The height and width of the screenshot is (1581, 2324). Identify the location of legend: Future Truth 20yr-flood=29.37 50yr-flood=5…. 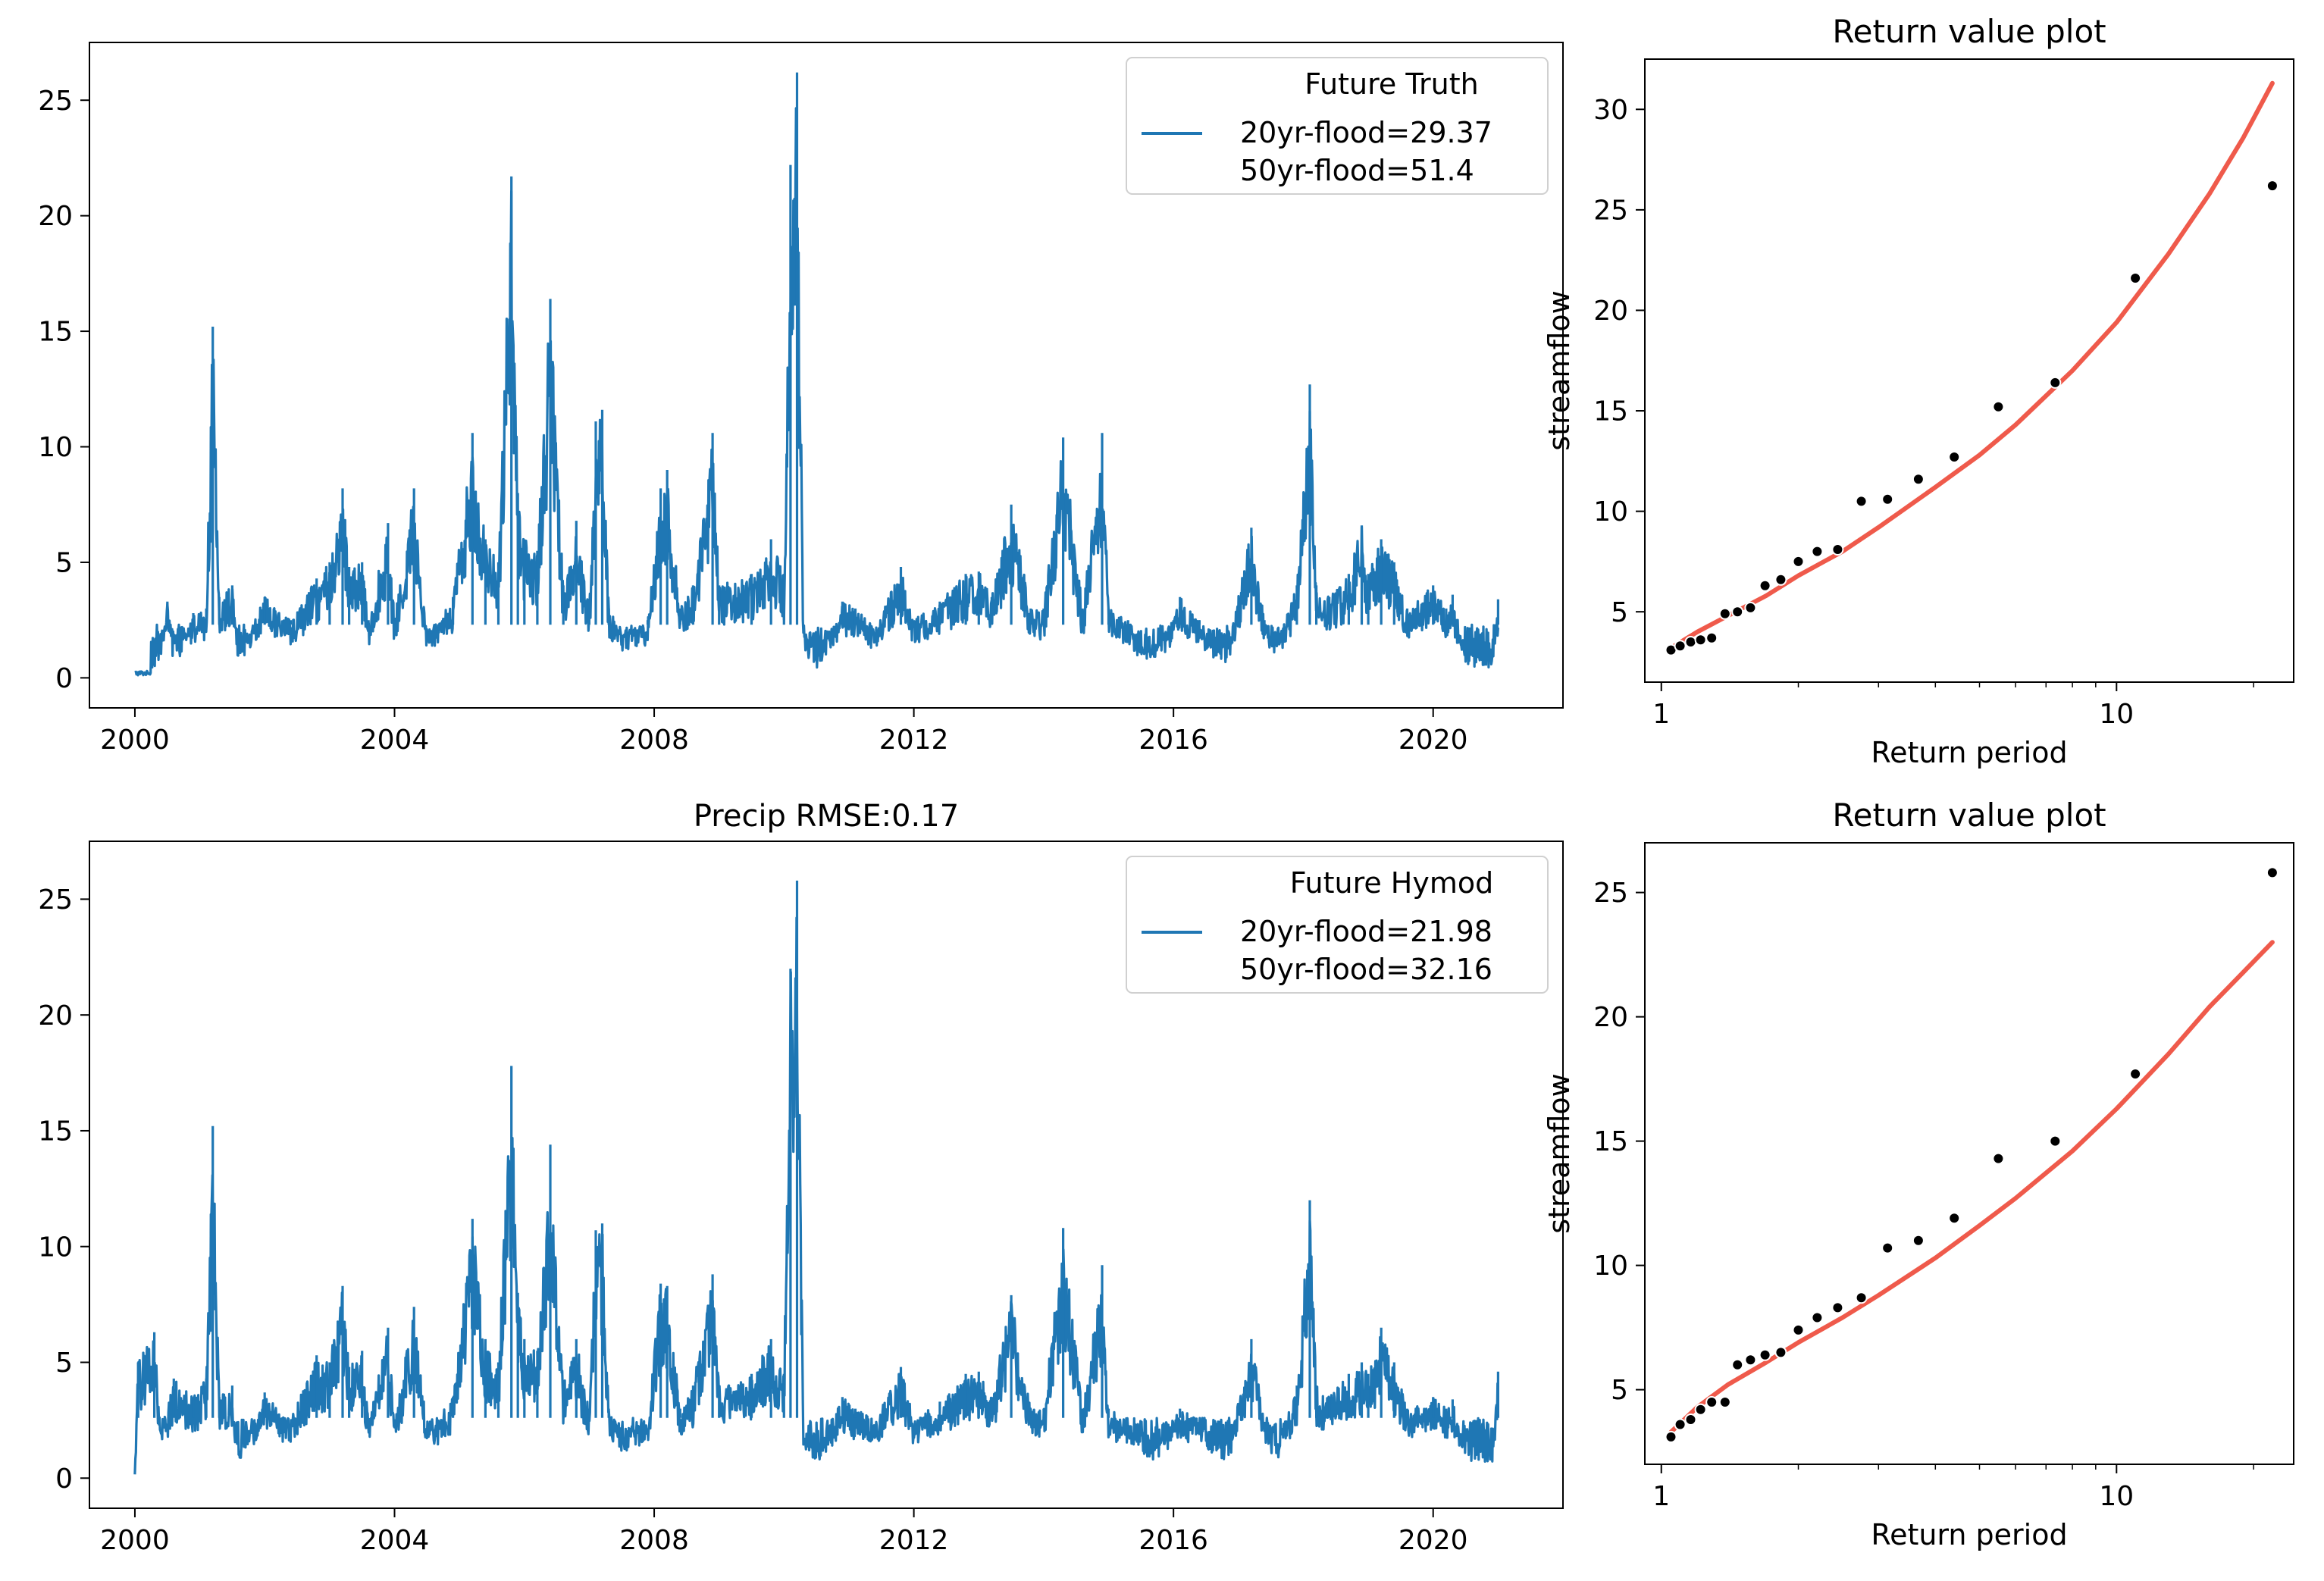
(1337, 126).